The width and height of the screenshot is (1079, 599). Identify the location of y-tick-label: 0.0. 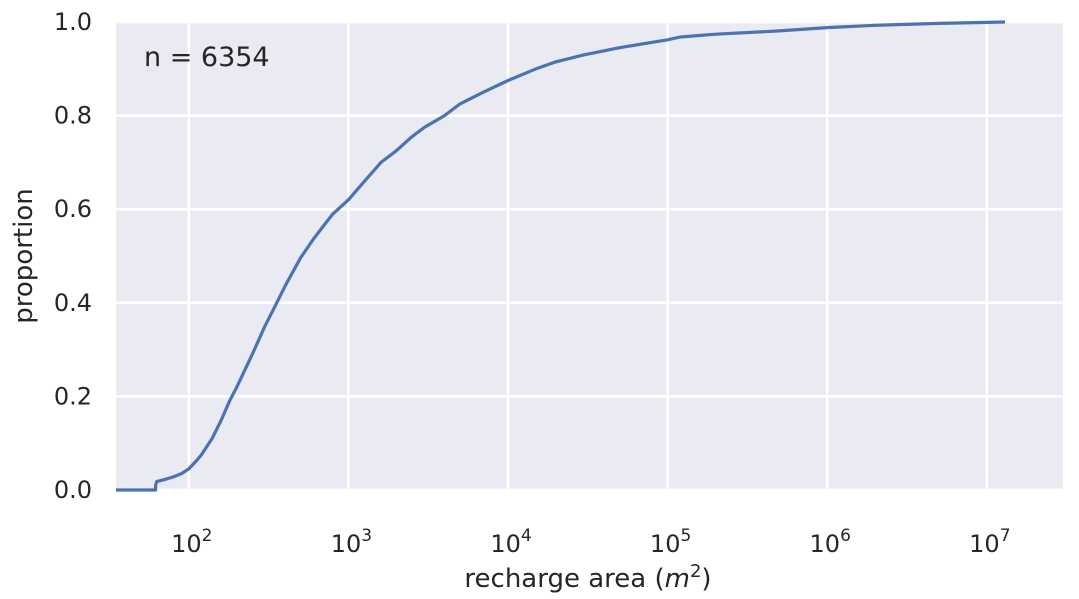
(73, 490).